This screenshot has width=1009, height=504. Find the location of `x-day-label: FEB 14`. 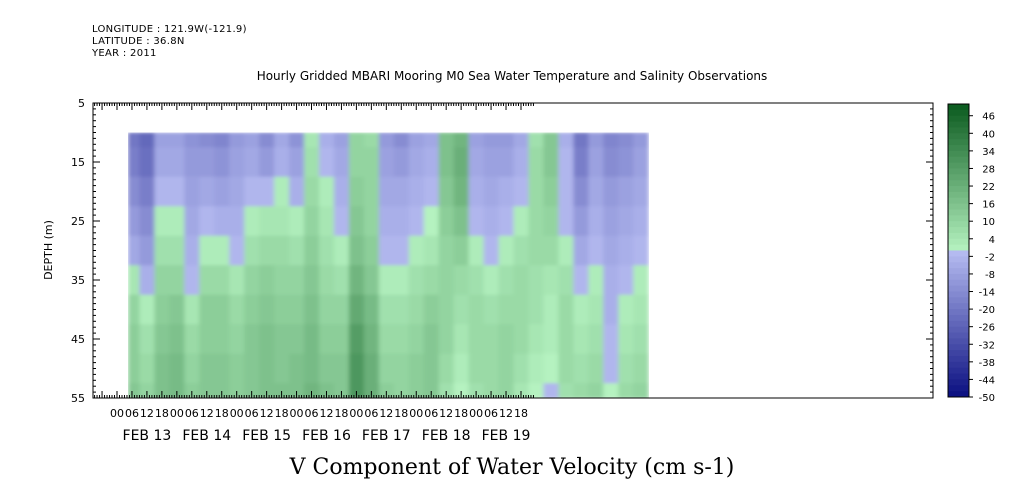

x-day-label: FEB 14 is located at coordinates (206, 436).